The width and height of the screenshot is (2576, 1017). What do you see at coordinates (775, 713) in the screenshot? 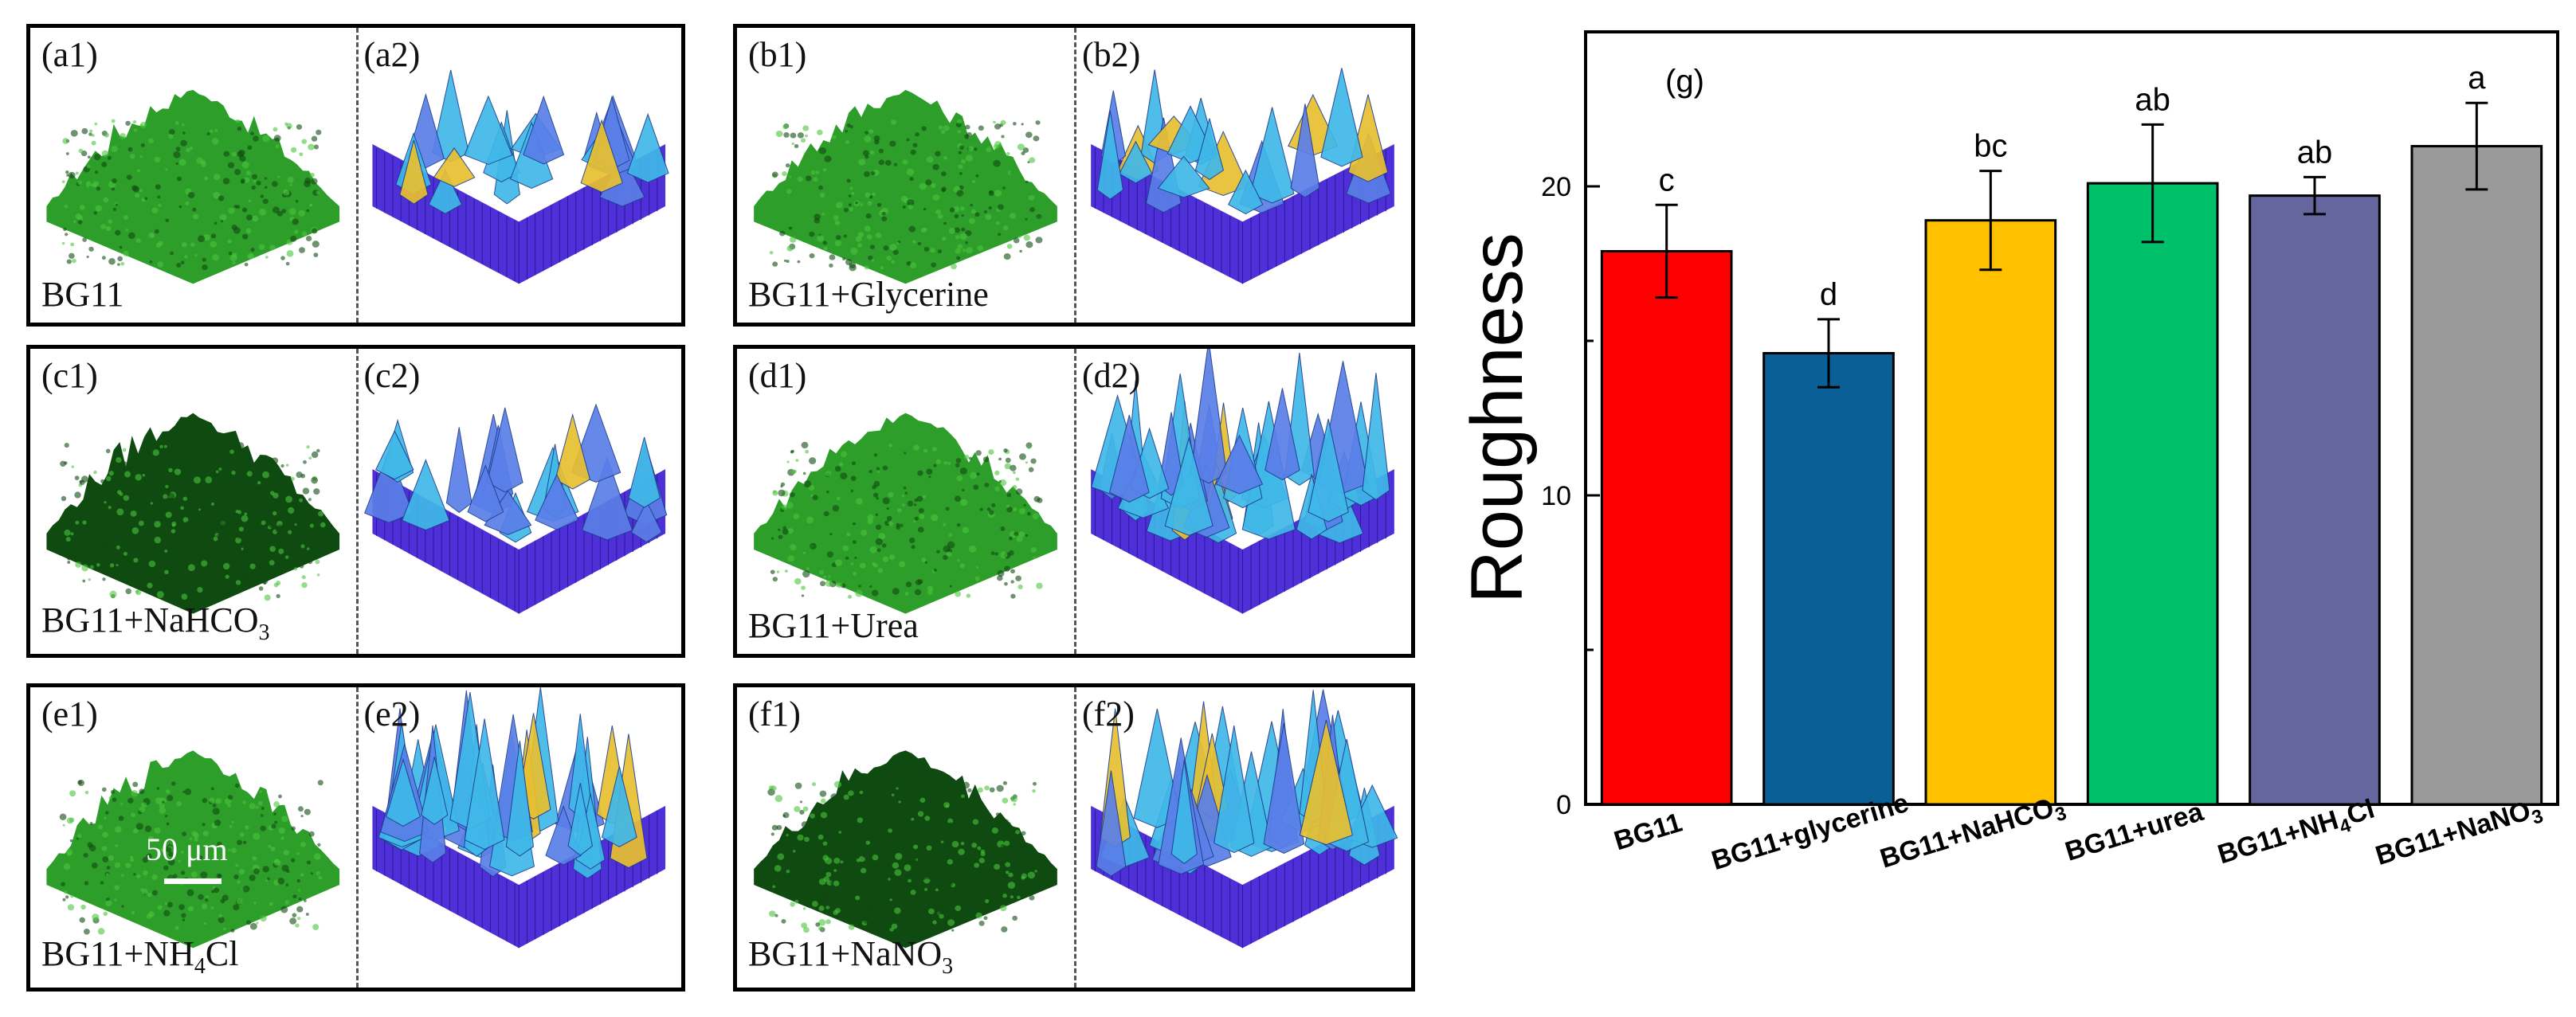
I see `left-label: (f1)` at bounding box center [775, 713].